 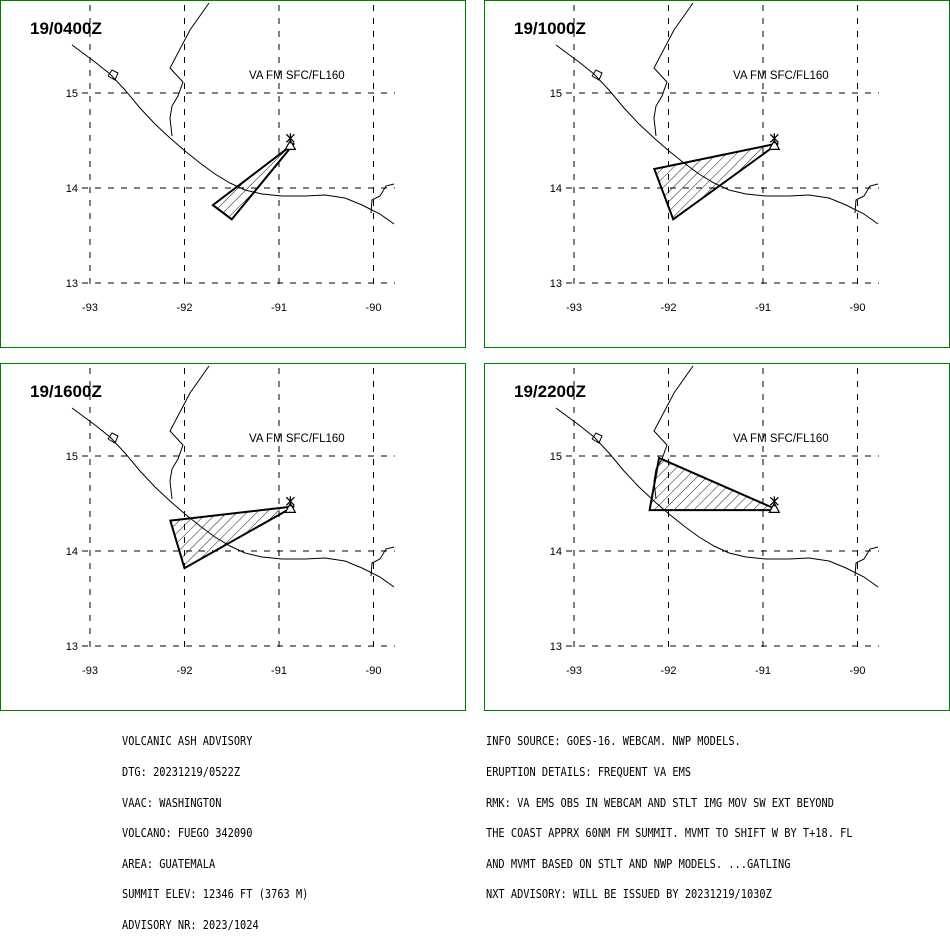 I want to click on advisory-line: VOLCANO: FUEGO 342090, so click(x=187, y=833).